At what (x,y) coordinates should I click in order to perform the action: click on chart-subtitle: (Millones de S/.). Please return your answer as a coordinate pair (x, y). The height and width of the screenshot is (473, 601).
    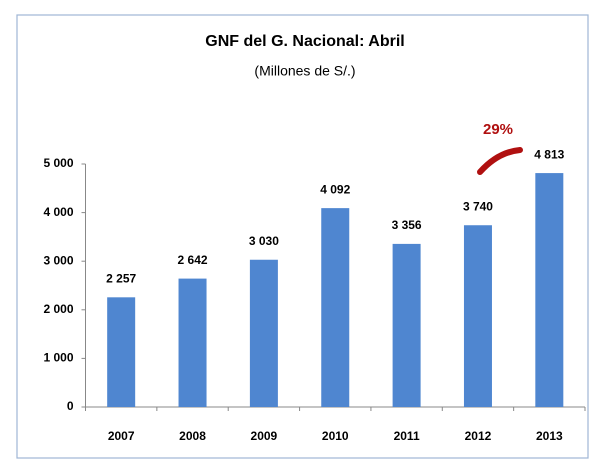
    Looking at the image, I should click on (304, 71).